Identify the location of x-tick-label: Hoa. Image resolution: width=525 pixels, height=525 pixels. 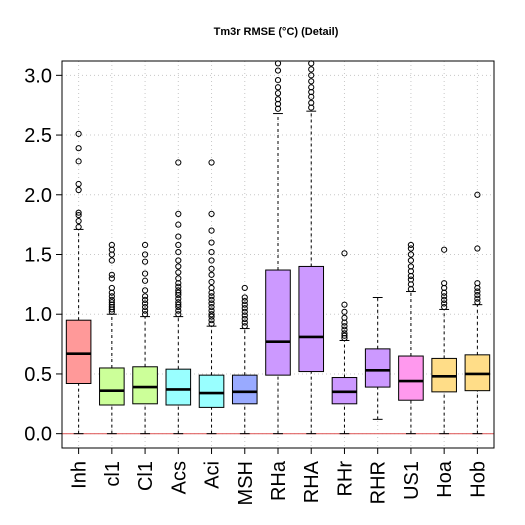
(445, 479).